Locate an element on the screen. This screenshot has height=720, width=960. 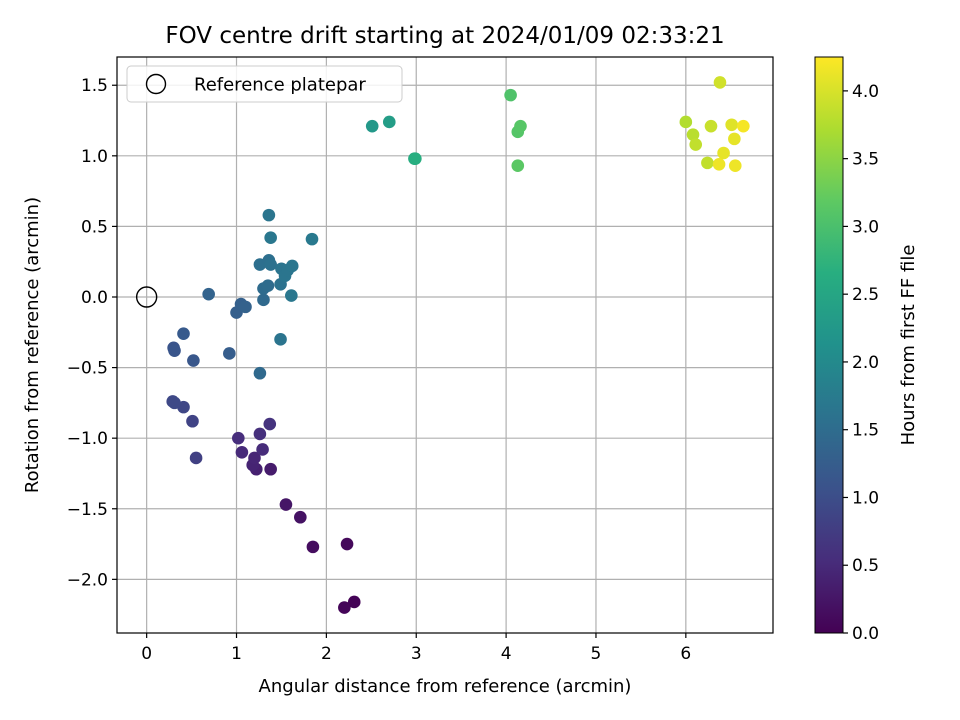
colorbar-tick-label: 1.0 is located at coordinates (865, 498).